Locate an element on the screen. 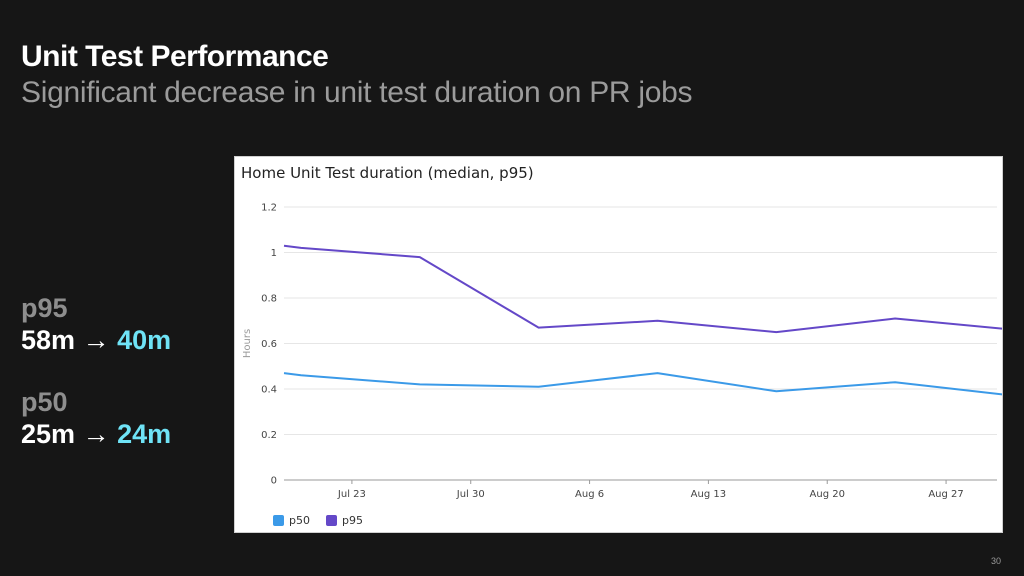 The width and height of the screenshot is (1024, 576). y-tick-label: 0.2 is located at coordinates (269, 435).